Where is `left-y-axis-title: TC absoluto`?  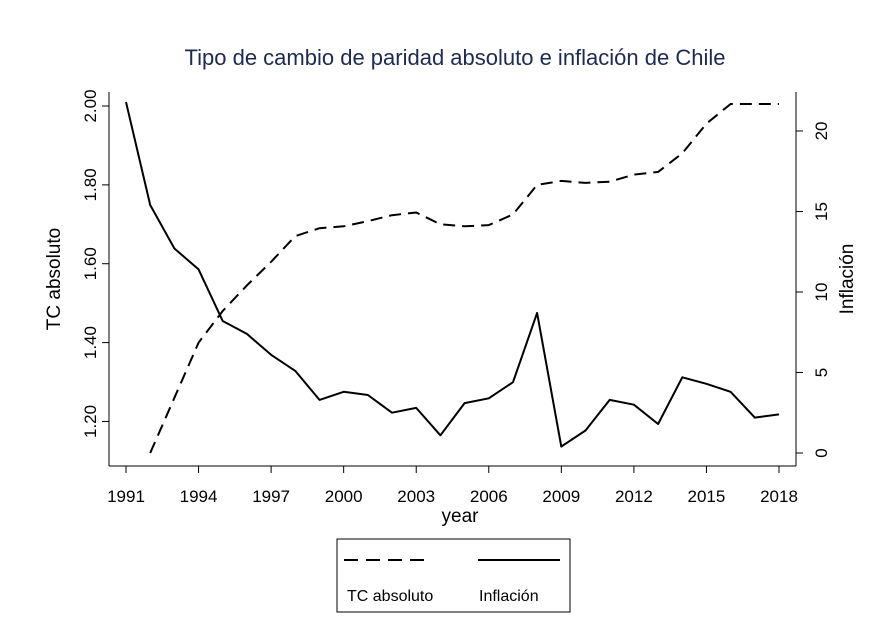
left-y-axis-title: TC absoluto is located at coordinates (54, 279).